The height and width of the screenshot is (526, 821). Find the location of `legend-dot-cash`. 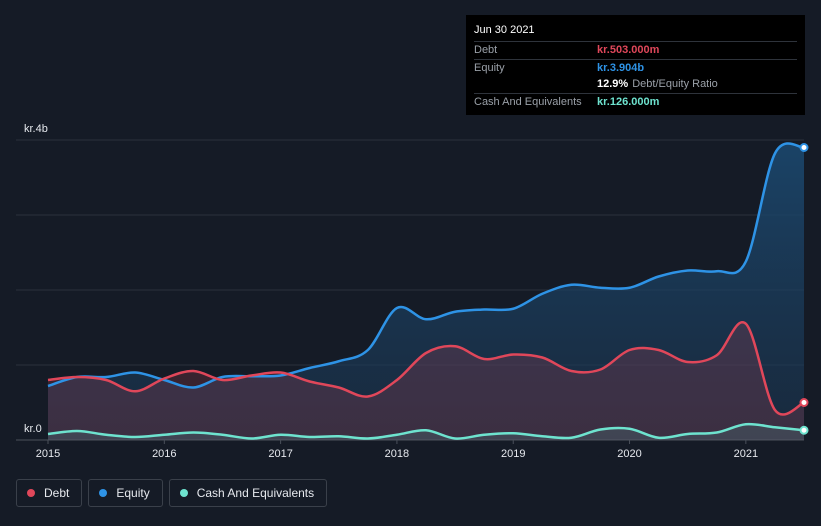

legend-dot-cash is located at coordinates (183, 493).